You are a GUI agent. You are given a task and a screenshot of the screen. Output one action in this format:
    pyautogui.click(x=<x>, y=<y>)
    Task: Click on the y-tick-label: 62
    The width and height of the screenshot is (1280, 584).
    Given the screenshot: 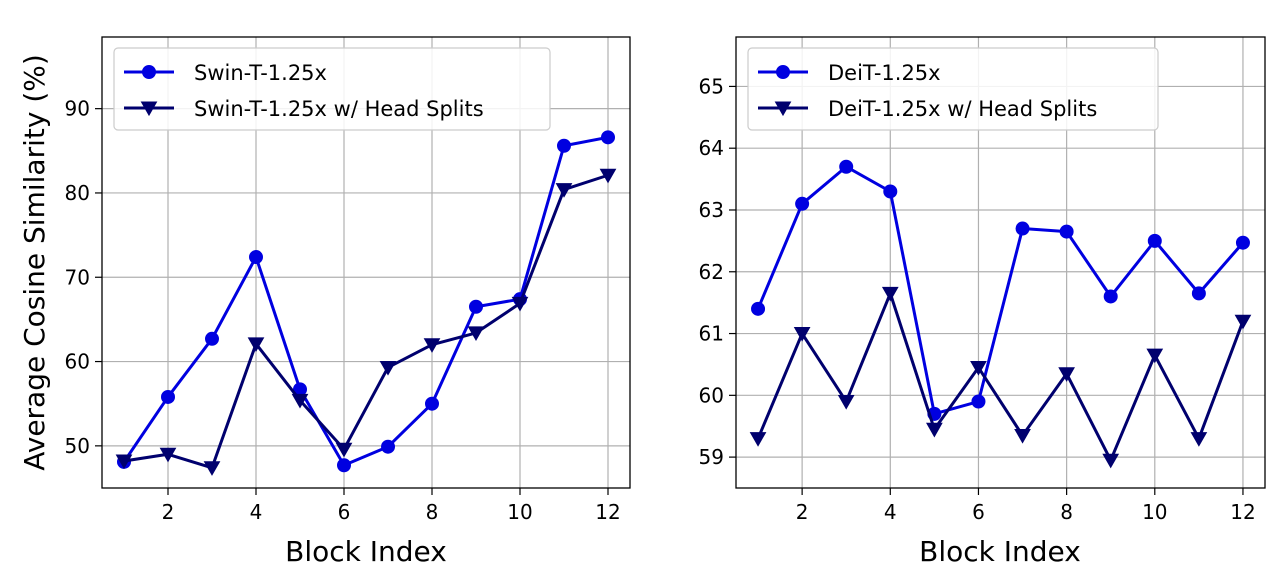 What is the action you would take?
    pyautogui.click(x=711, y=272)
    